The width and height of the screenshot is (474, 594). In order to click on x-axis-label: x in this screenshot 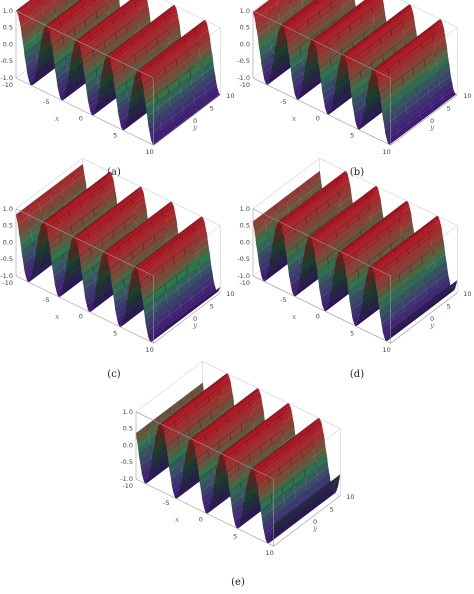, I will do `click(57, 316)`.